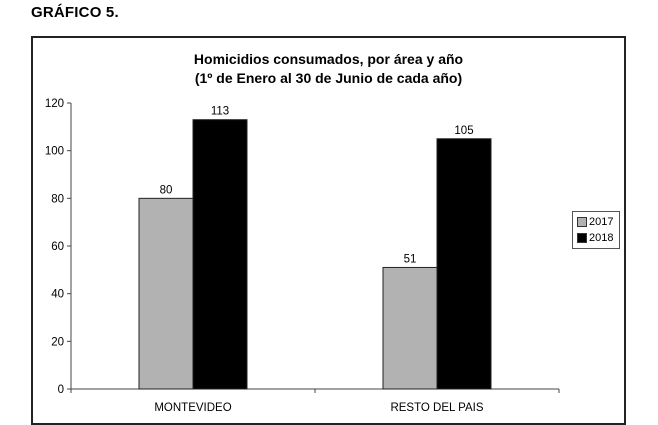 This screenshot has width=658, height=425. I want to click on y-tick-label: 60, so click(57, 247).